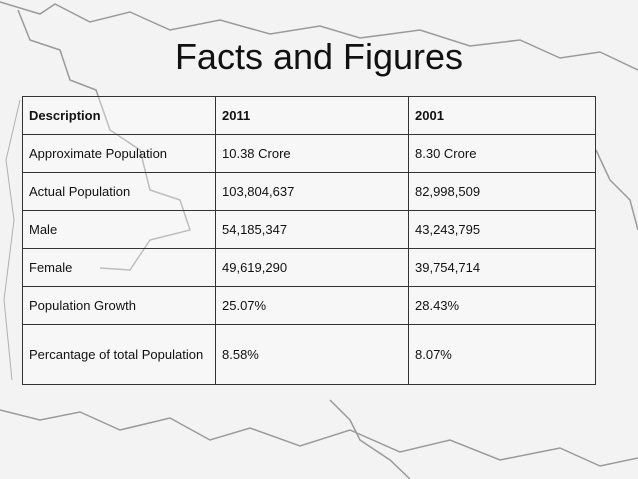  I want to click on table-row: Female 49,619,290 39,754,714, so click(309, 267).